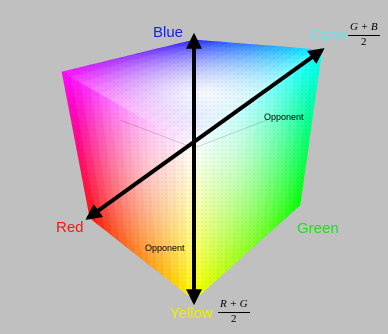 The width and height of the screenshot is (388, 334). Describe the element at coordinates (234, 318) in the screenshot. I see `yellow-formula-denominator: 2` at that location.